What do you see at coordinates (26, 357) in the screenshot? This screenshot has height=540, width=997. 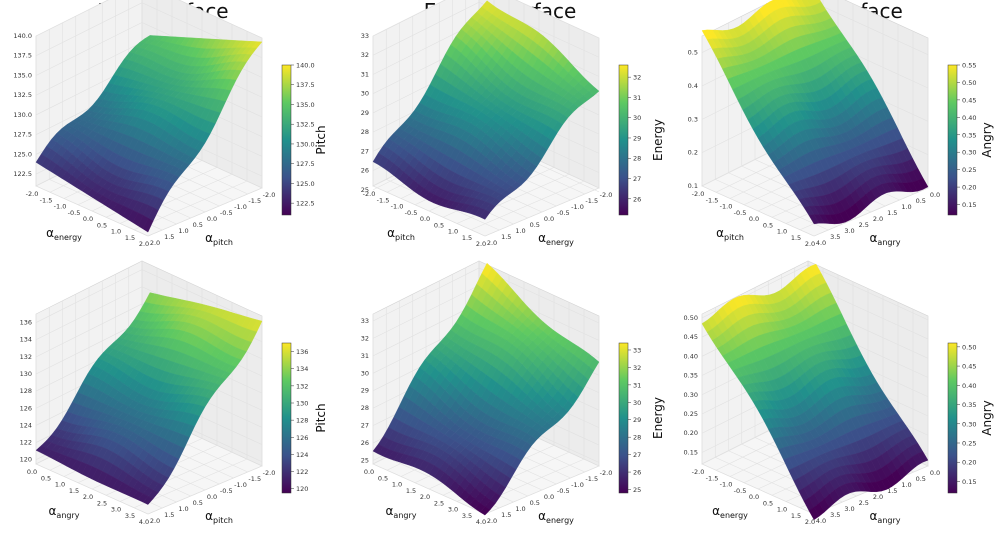 I see `z-tick-label: 132` at bounding box center [26, 357].